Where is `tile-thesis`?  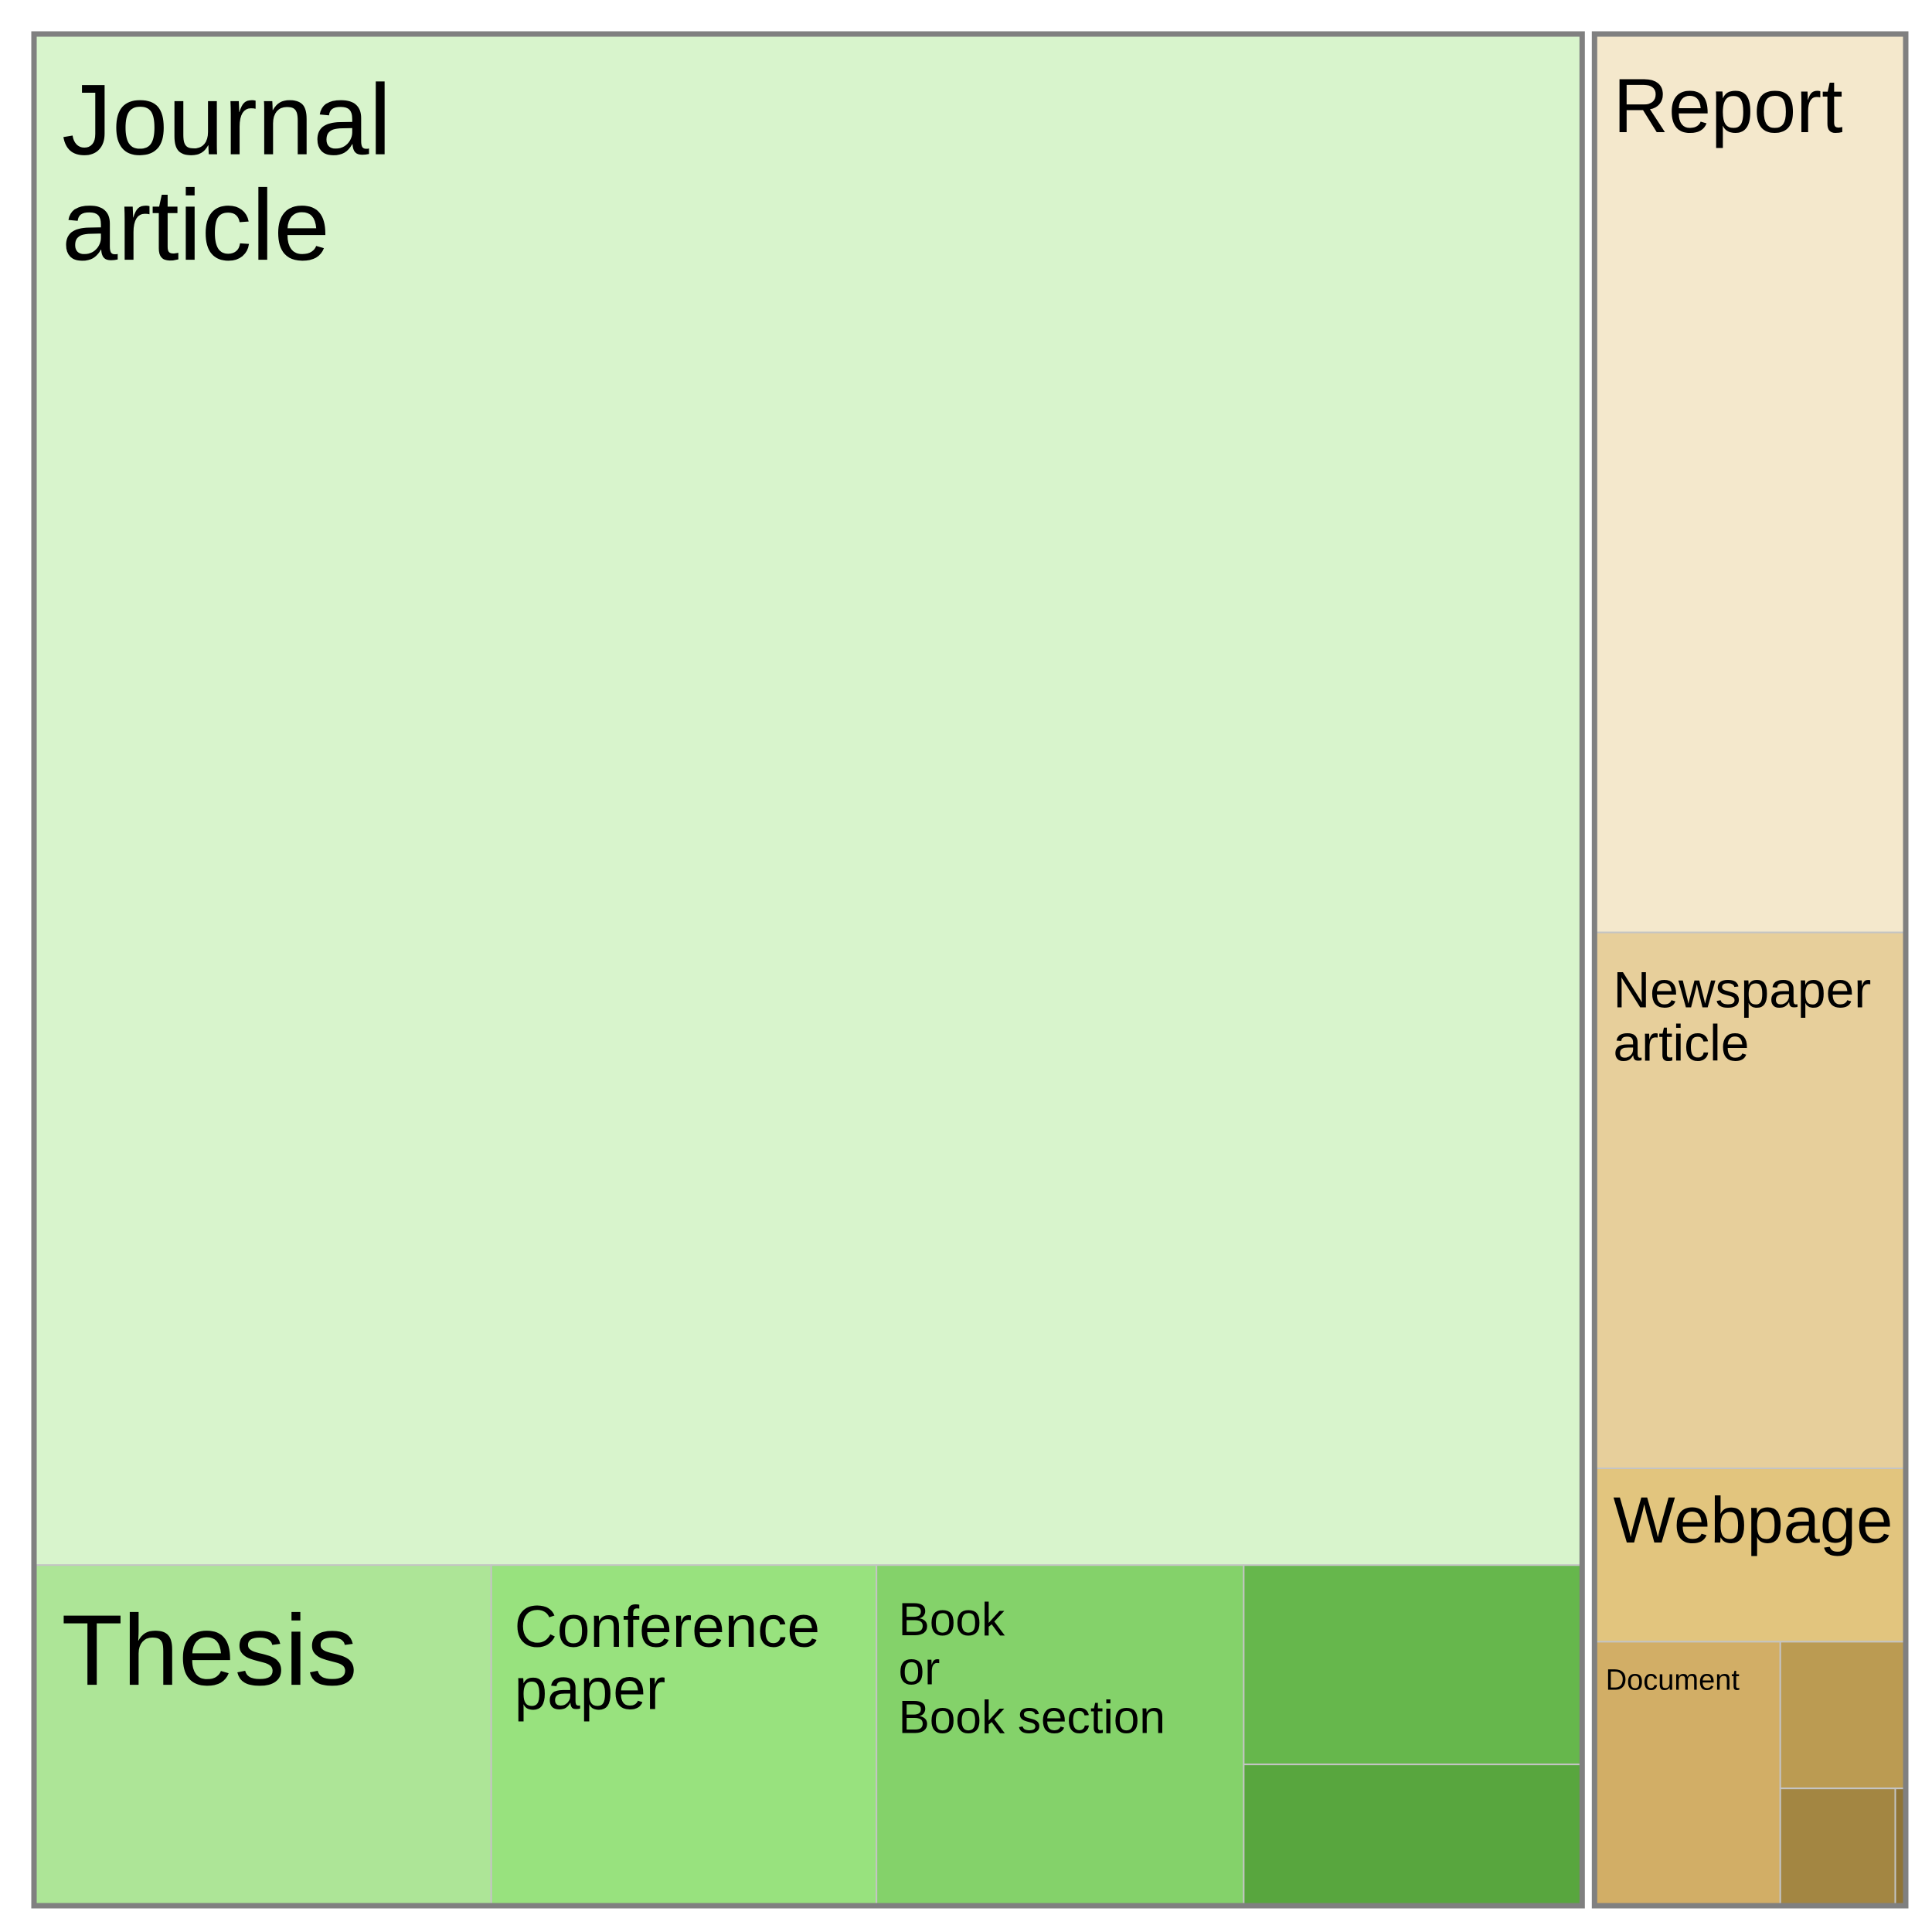 tile-thesis is located at coordinates (262, 1736).